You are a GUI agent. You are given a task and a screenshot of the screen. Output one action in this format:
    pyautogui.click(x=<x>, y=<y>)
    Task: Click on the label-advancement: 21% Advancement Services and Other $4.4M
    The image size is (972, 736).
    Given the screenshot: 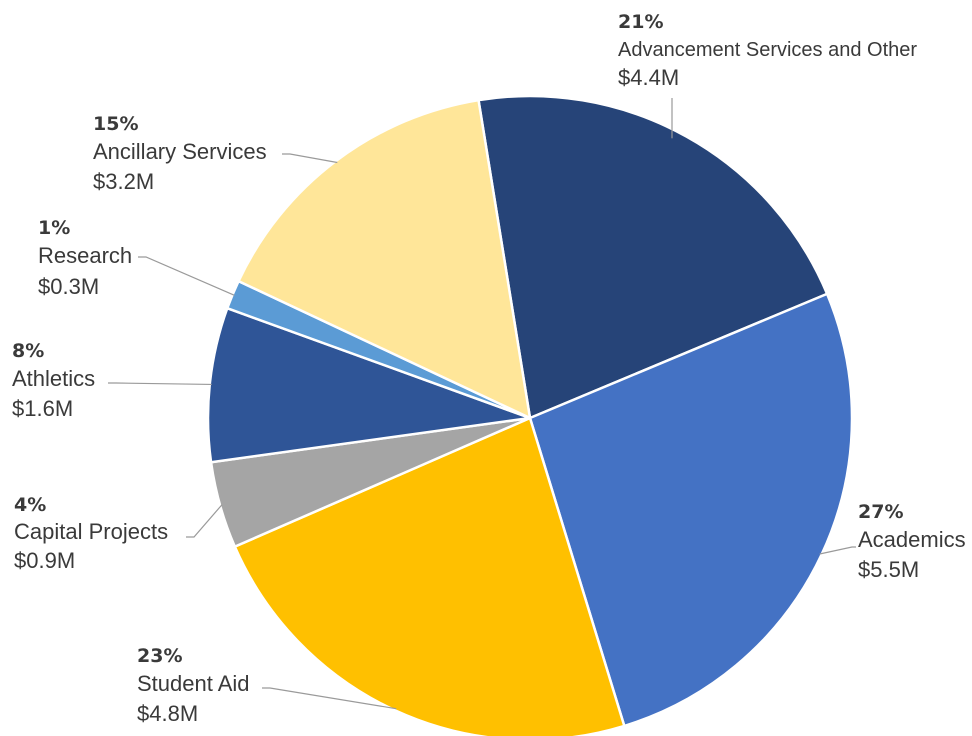 What is the action you would take?
    pyautogui.click(x=767, y=50)
    